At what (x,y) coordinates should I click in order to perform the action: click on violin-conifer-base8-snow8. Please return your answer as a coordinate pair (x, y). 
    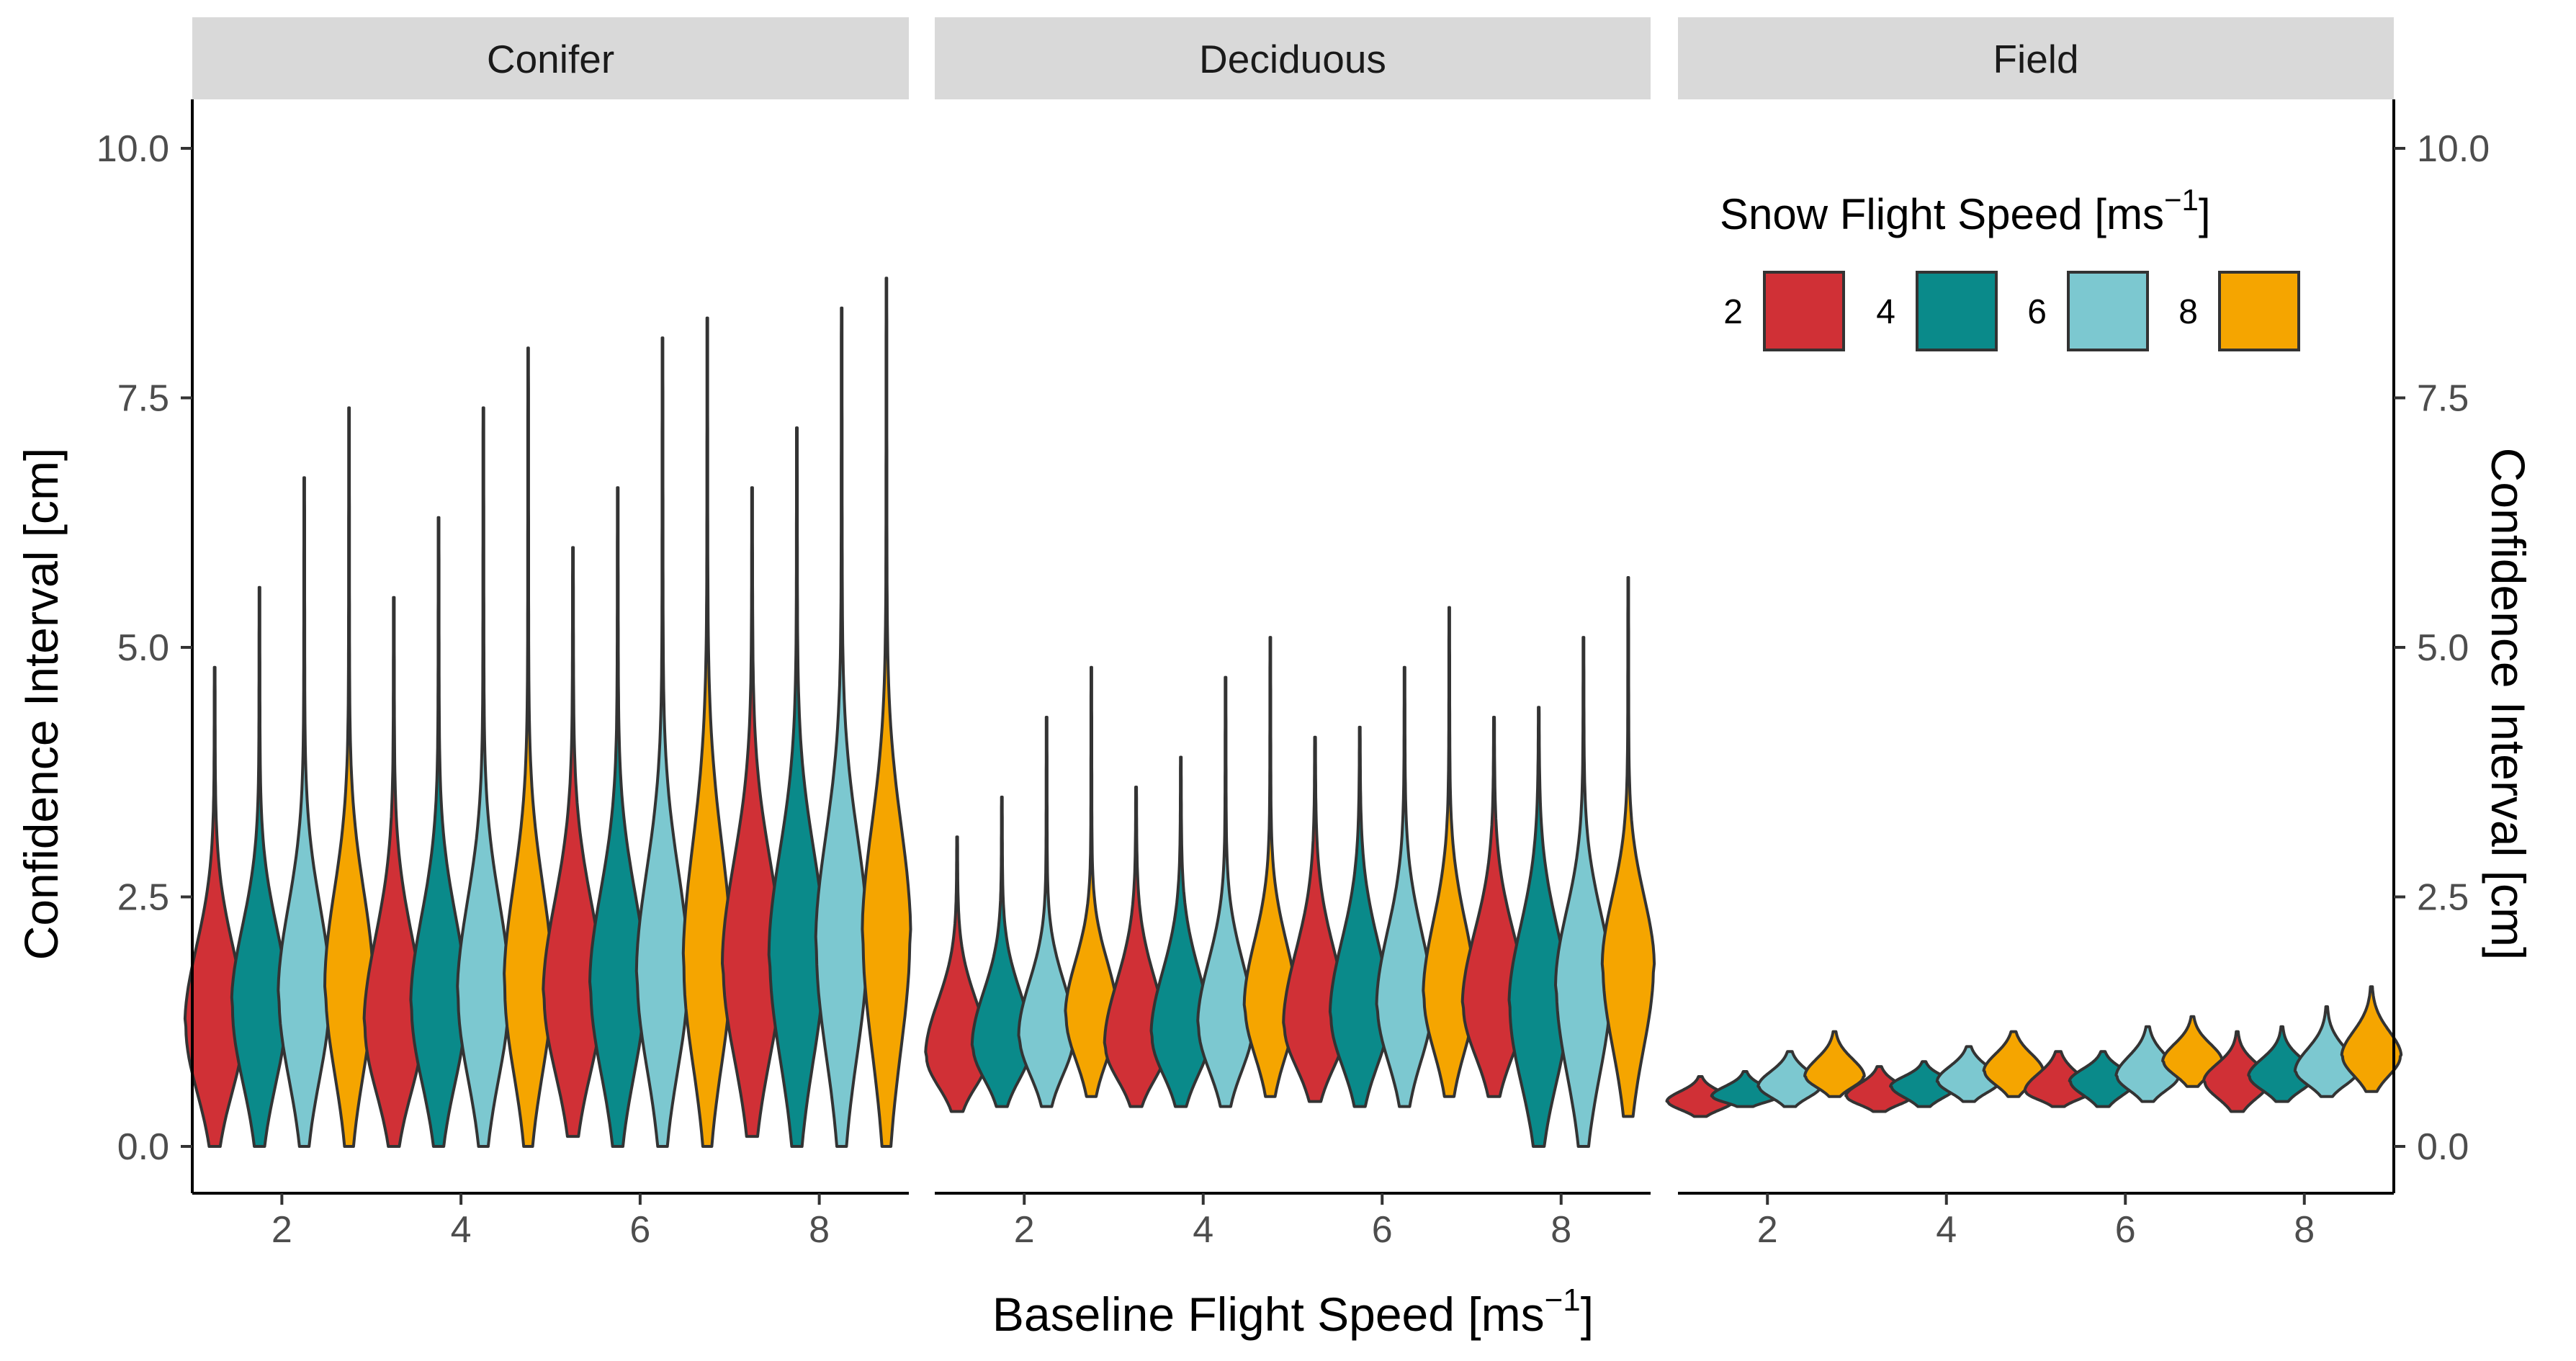
    Looking at the image, I should click on (886, 713).